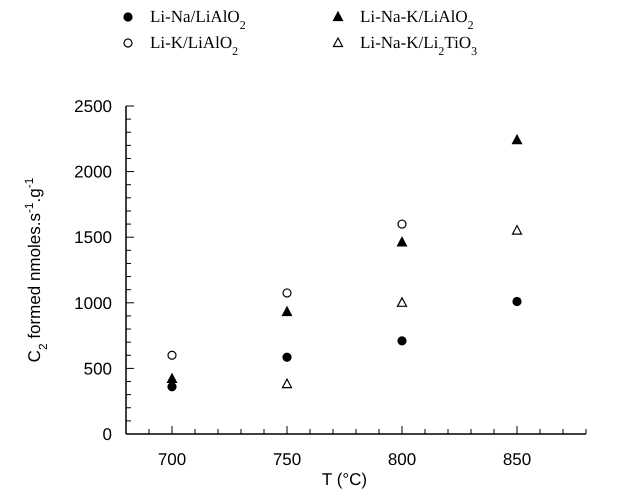  I want to click on legend-label: Li-Na/LiAlO$_{2}$, so click(198, 19).